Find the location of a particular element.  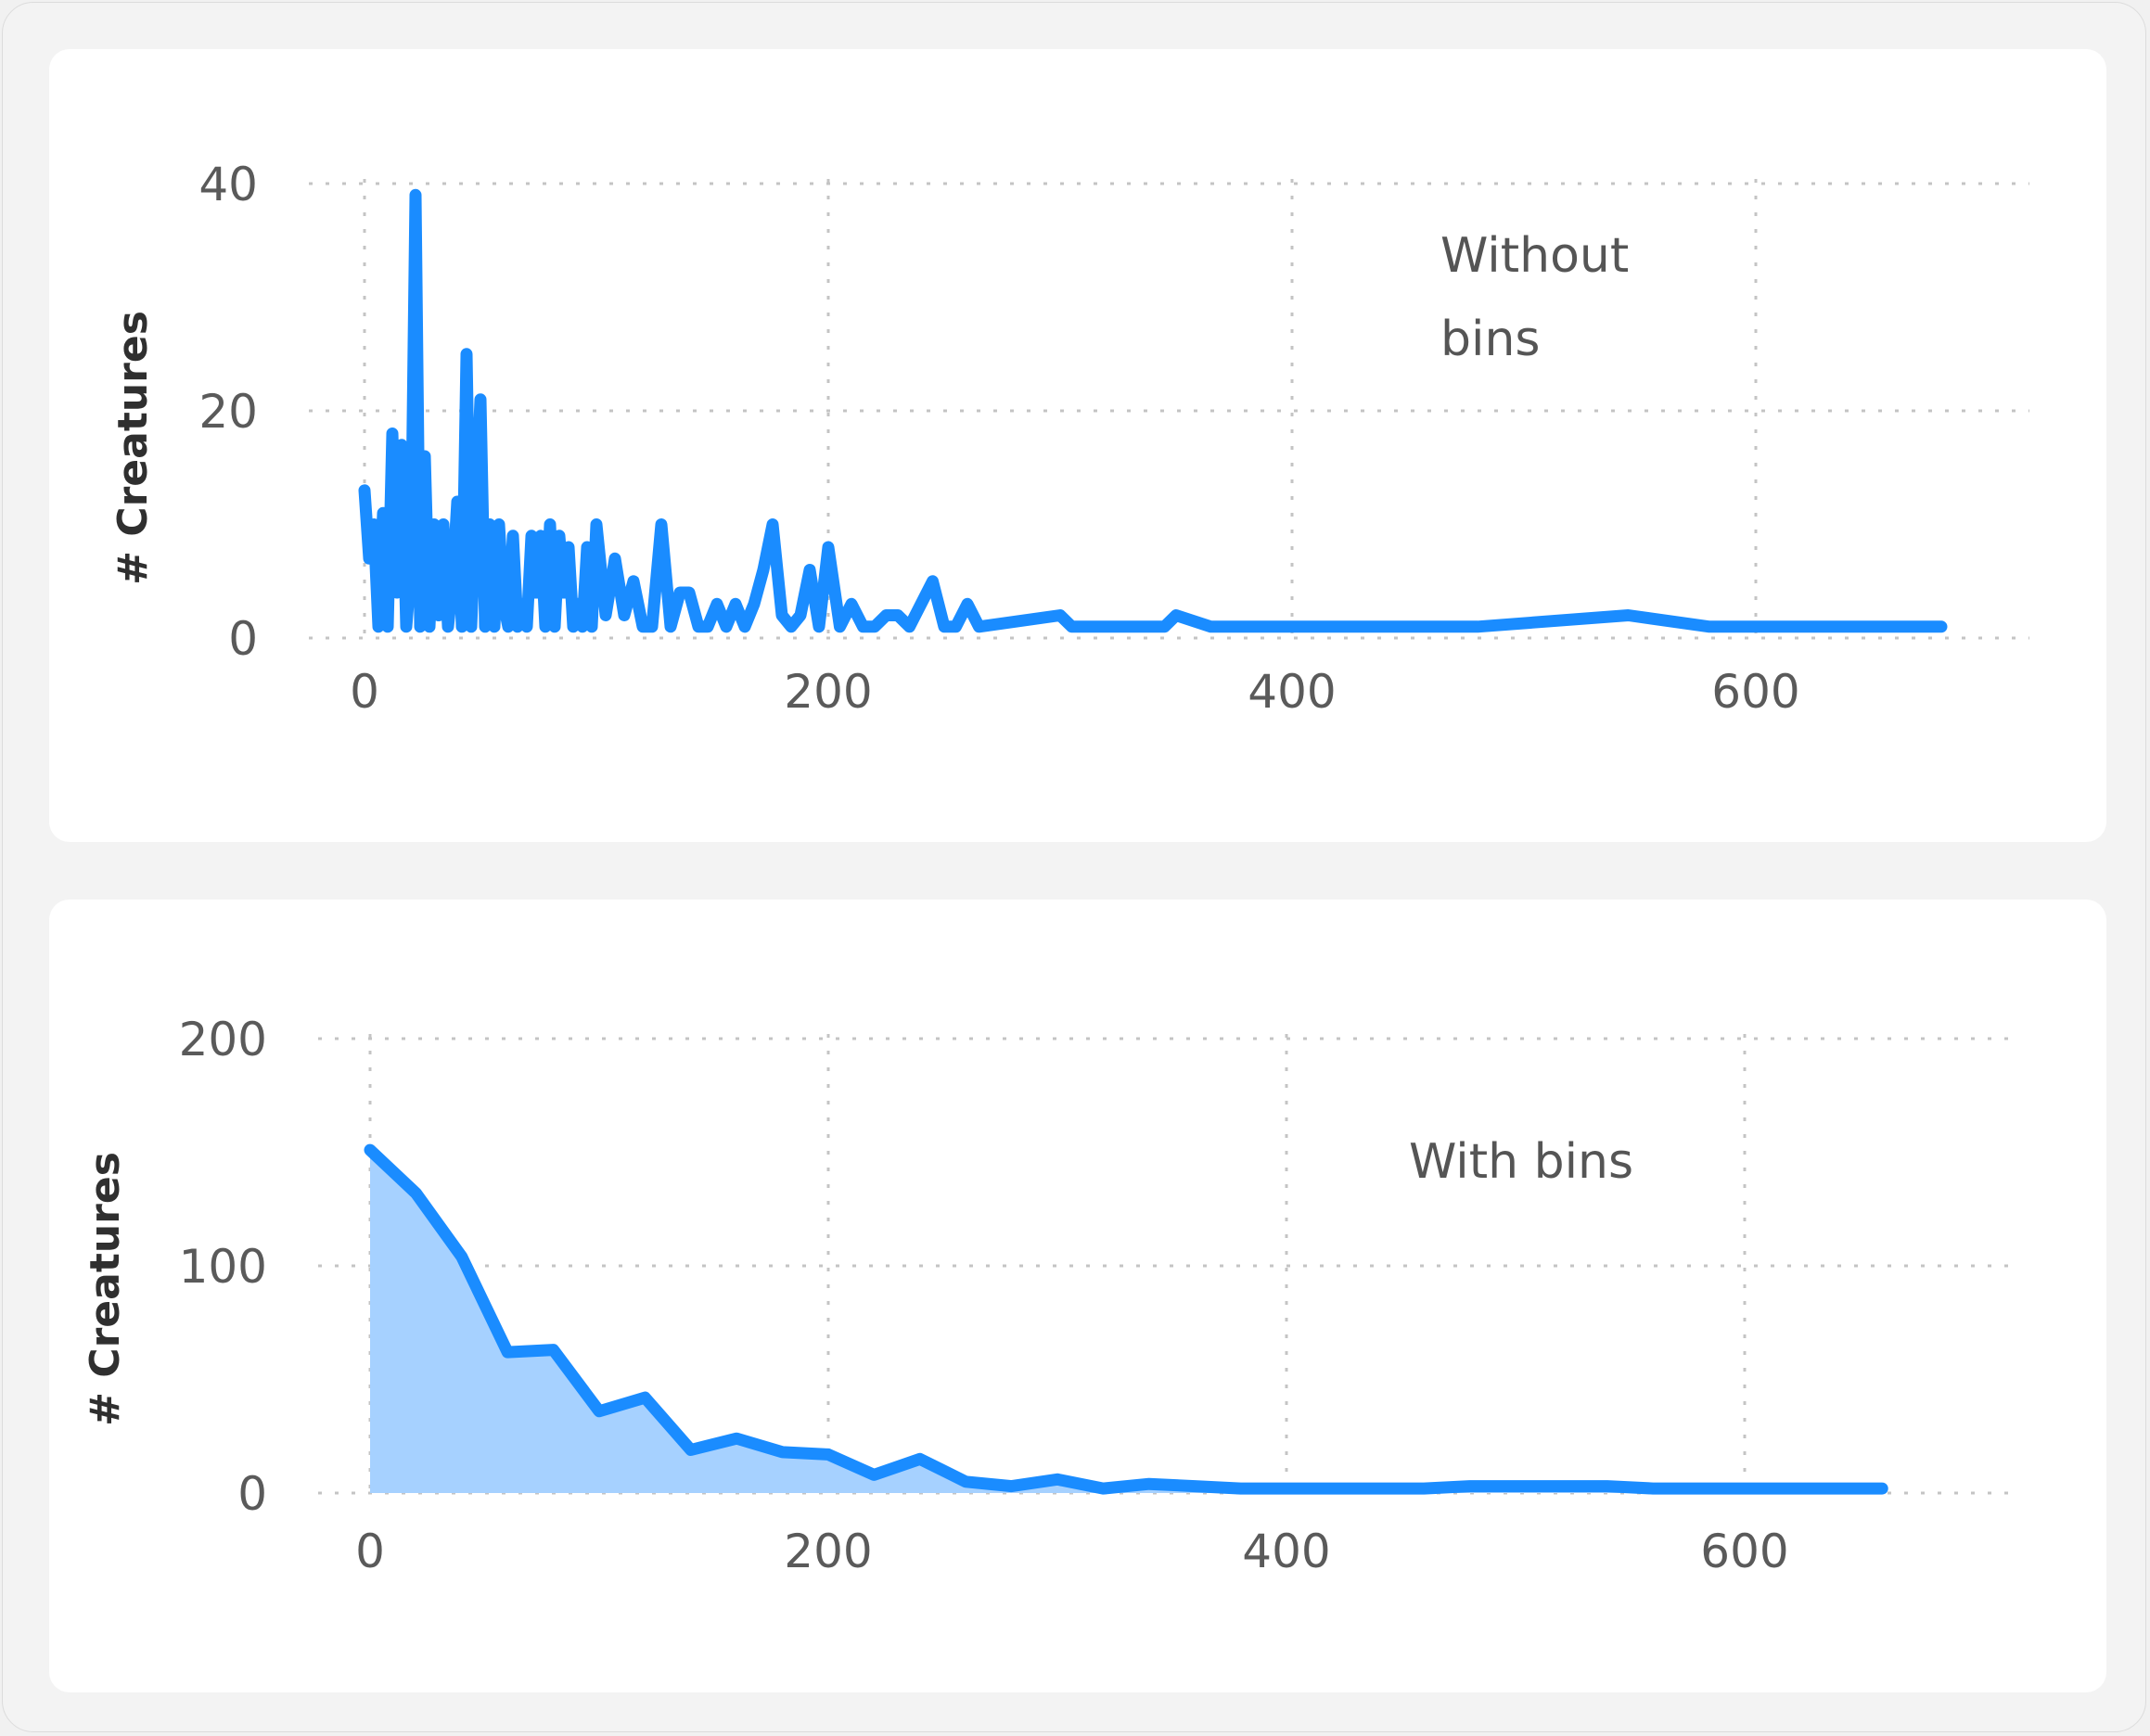

series-line is located at coordinates (1126, 1319).